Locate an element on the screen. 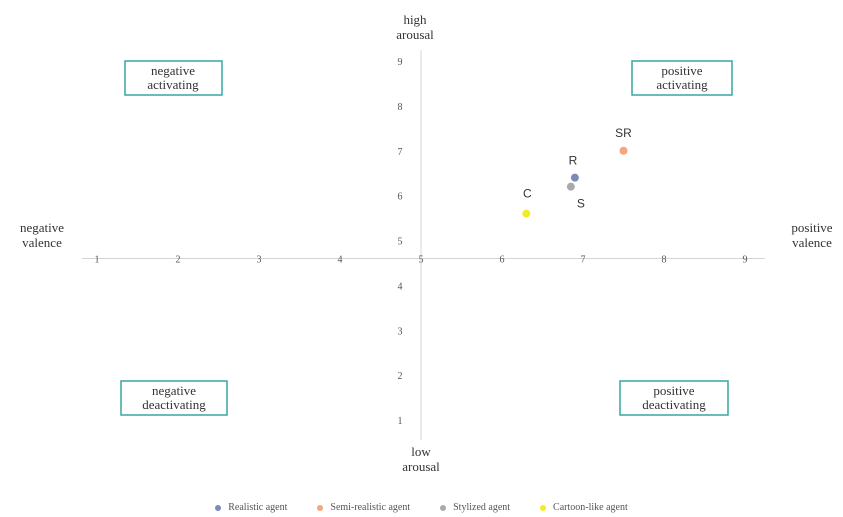  quadrant-bottom-left-box is located at coordinates (174, 398).